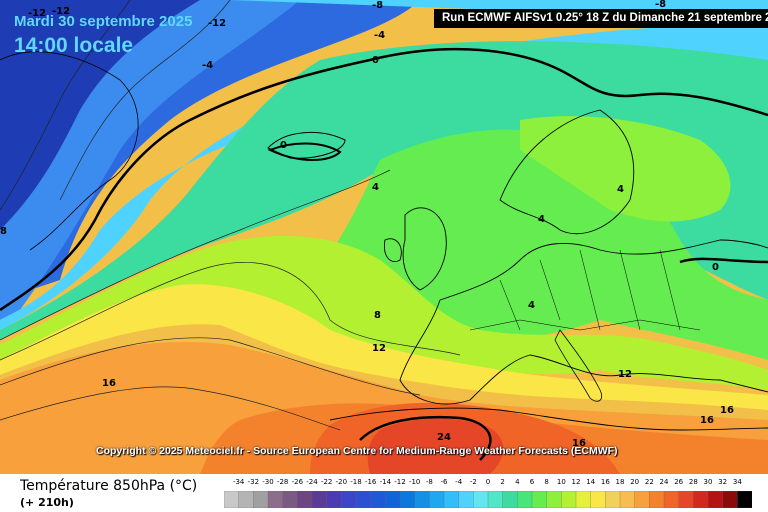  I want to click on legend-tick: 30, so click(708, 482).